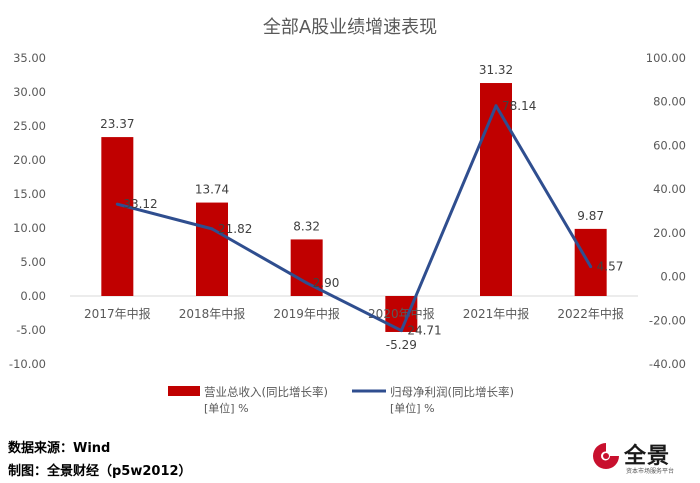 The width and height of the screenshot is (700, 483). I want to click on legend-line-label: 归母净利润(同比增长率), so click(452, 392).